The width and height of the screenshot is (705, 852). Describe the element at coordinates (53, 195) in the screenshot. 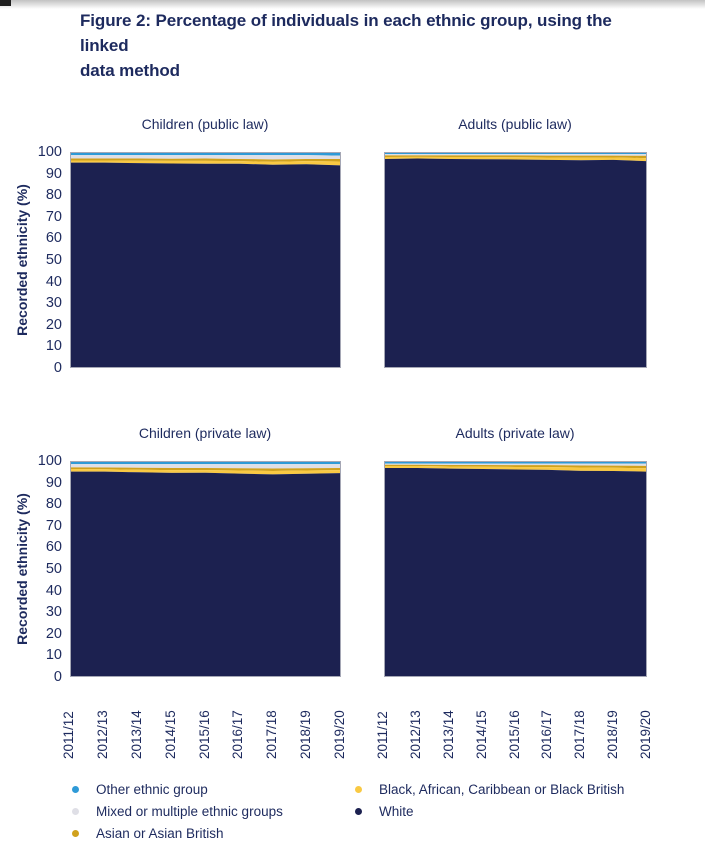

I see `y-tick-row1-80: 80` at that location.